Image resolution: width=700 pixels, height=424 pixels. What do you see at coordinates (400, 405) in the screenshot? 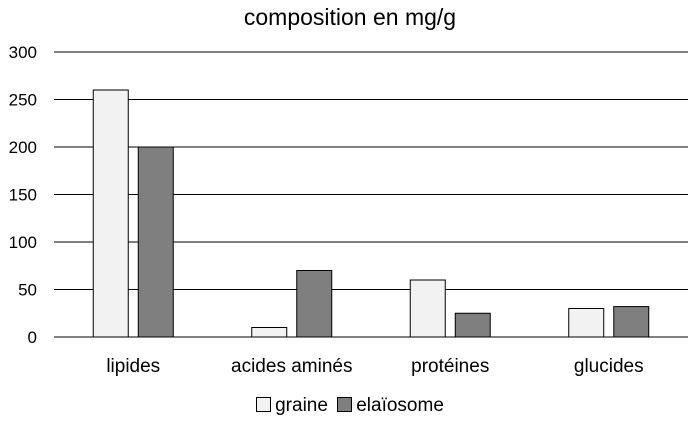
I see `legend-label-elaiosome: elaïosome` at bounding box center [400, 405].